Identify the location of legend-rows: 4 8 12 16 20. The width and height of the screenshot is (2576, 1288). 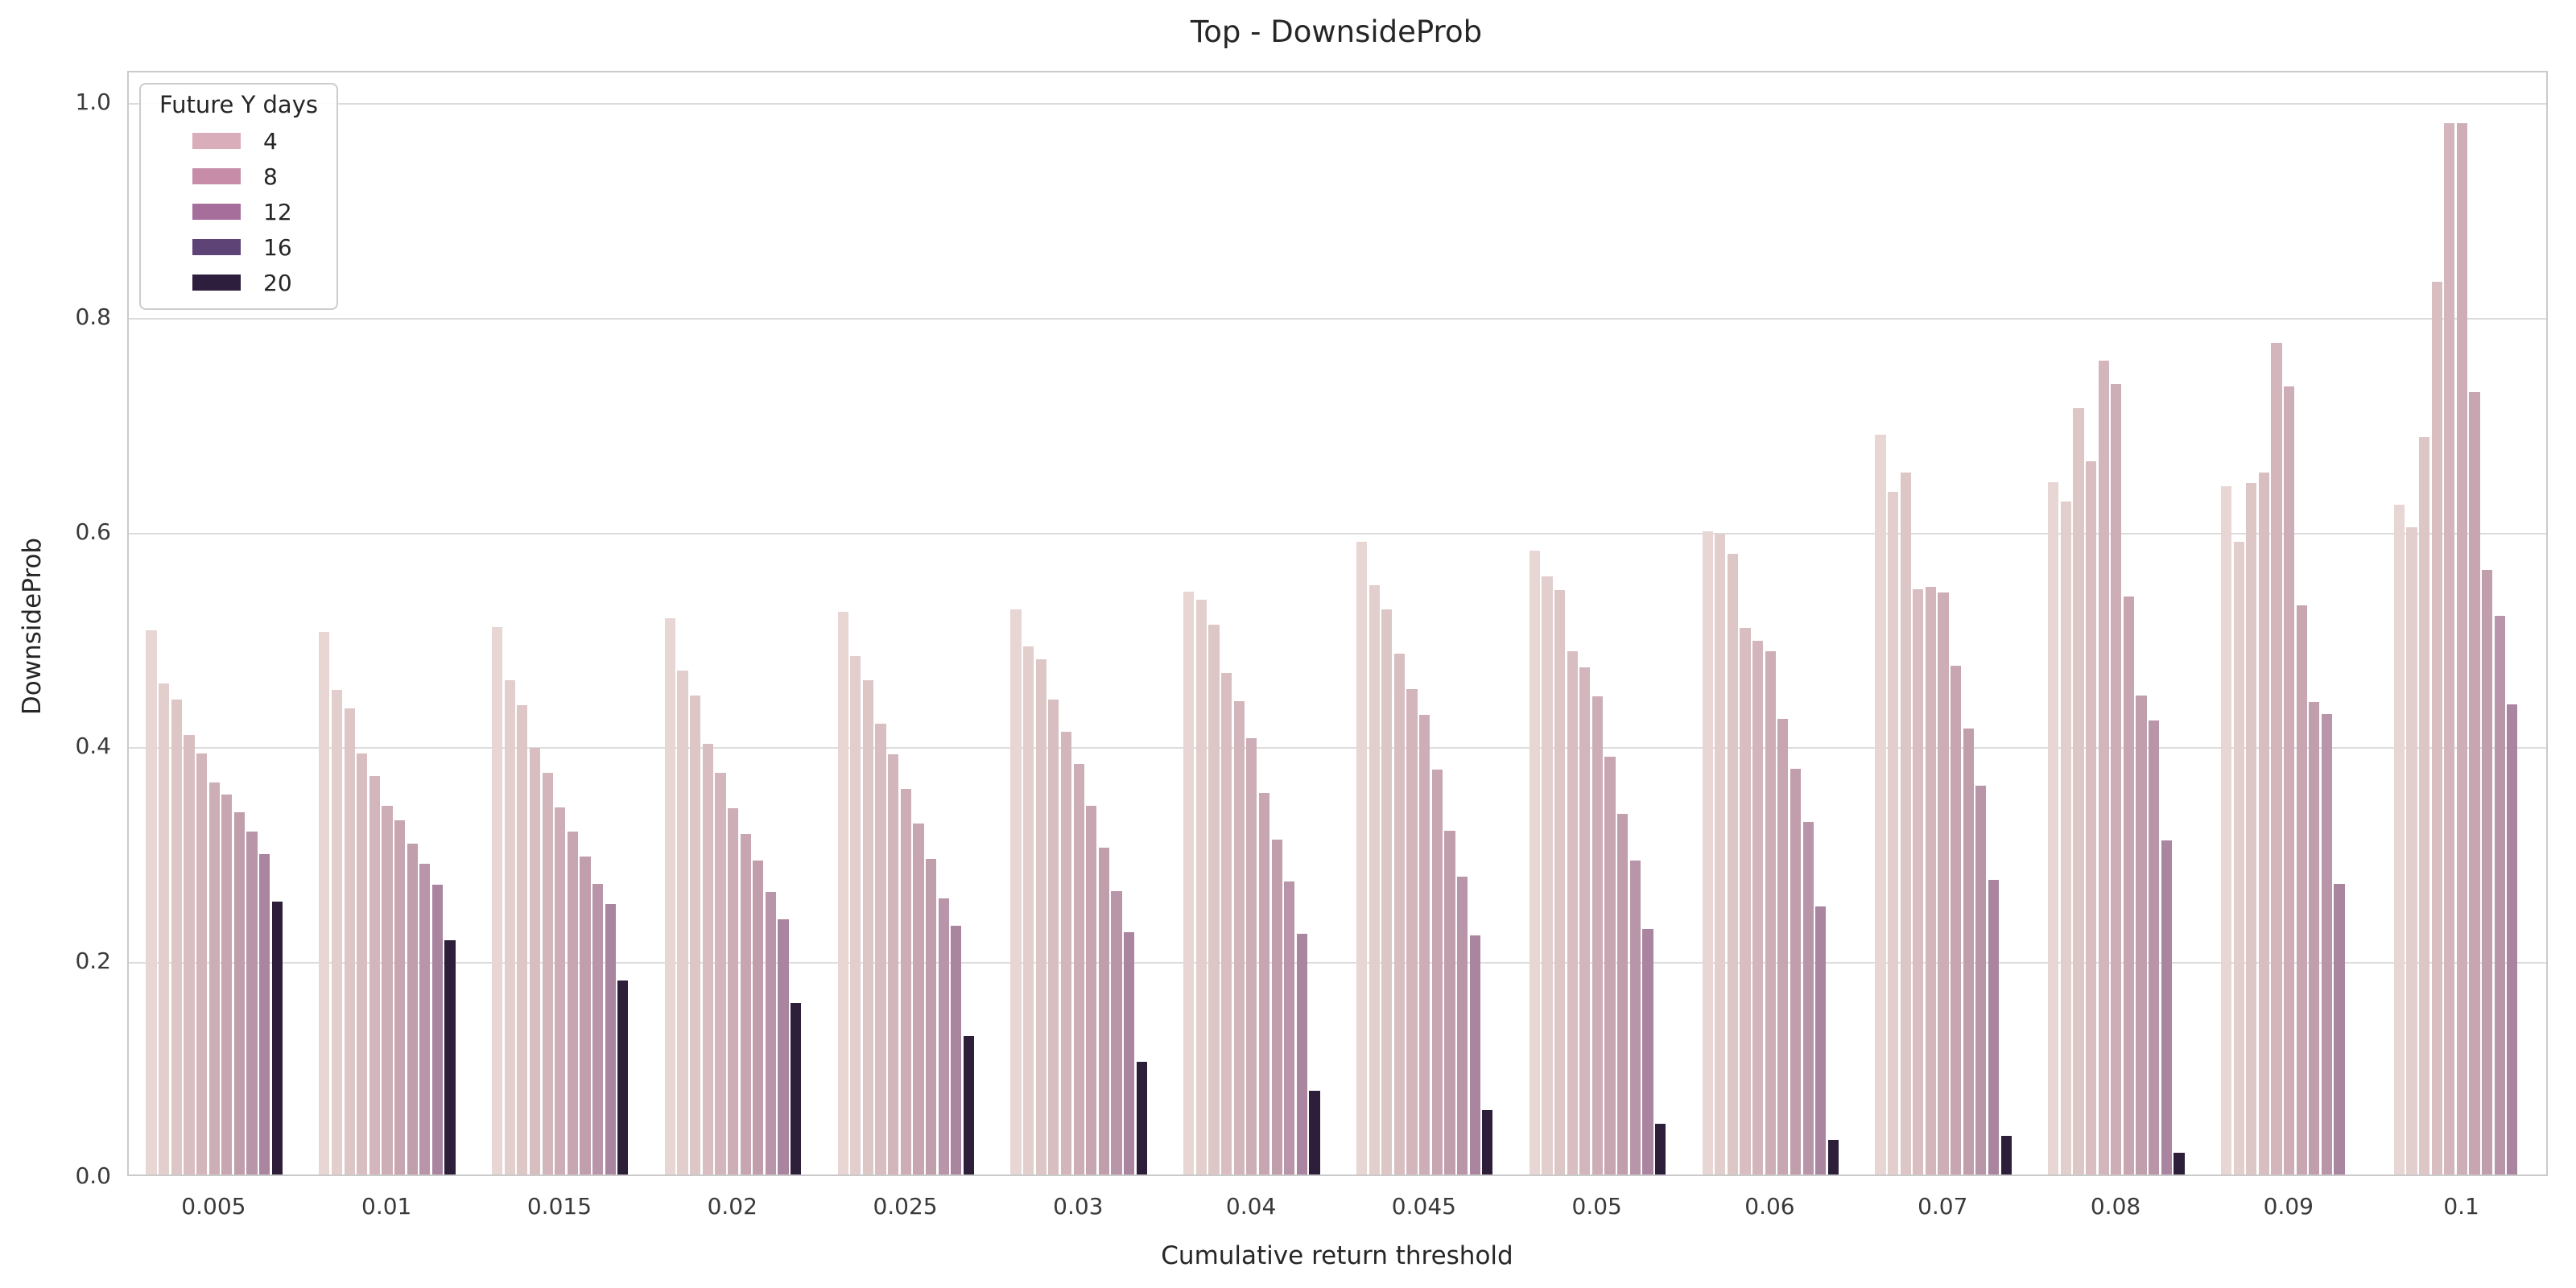
(238, 211).